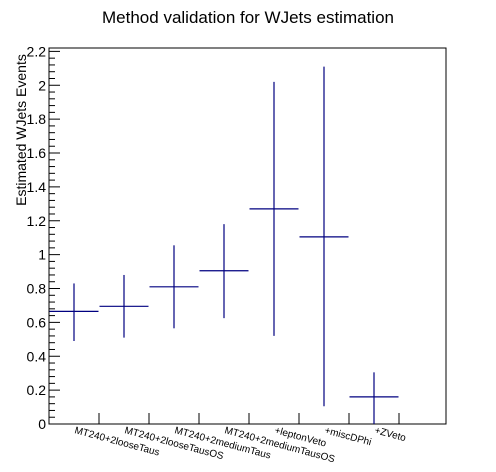 The height and width of the screenshot is (472, 496). Describe the element at coordinates (37, 322) in the screenshot. I see `y-tick-label: 0.6` at that location.